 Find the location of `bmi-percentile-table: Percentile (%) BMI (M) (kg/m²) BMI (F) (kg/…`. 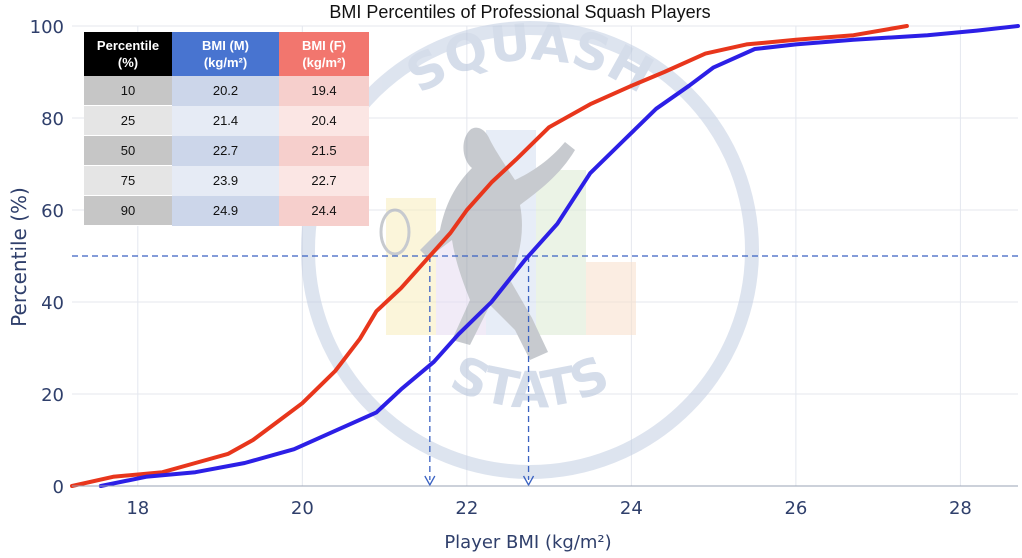

bmi-percentile-table: Percentile (%) BMI (M) (kg/m²) BMI (F) (kg/… is located at coordinates (226, 129).